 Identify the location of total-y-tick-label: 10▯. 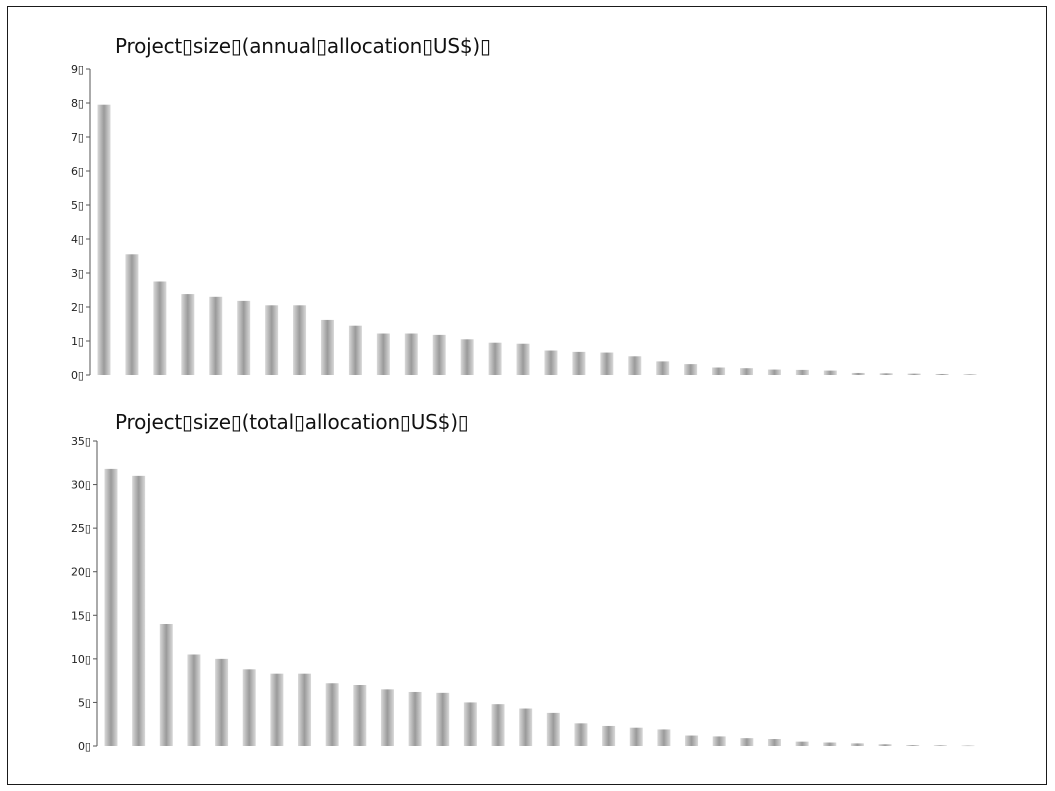
(81, 659).